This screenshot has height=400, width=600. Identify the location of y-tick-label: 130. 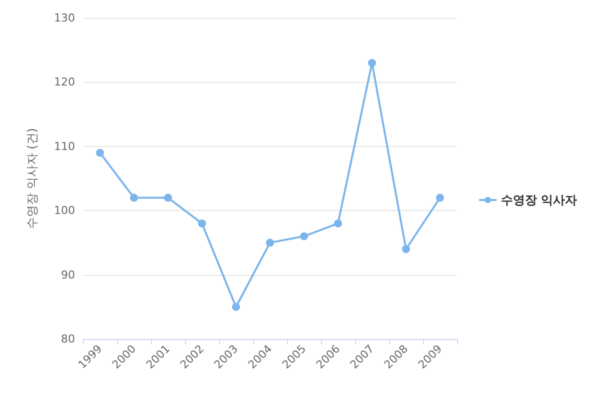
(64, 18).